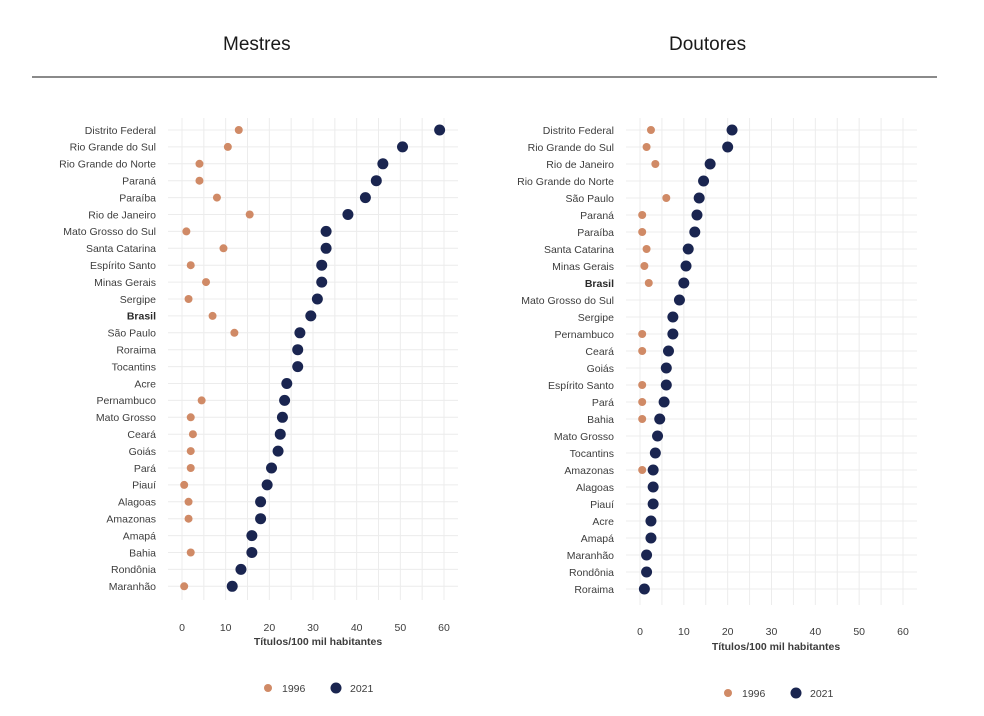 The width and height of the screenshot is (984, 716). I want to click on category-label: Rio Grande do Norte, so click(107, 165).